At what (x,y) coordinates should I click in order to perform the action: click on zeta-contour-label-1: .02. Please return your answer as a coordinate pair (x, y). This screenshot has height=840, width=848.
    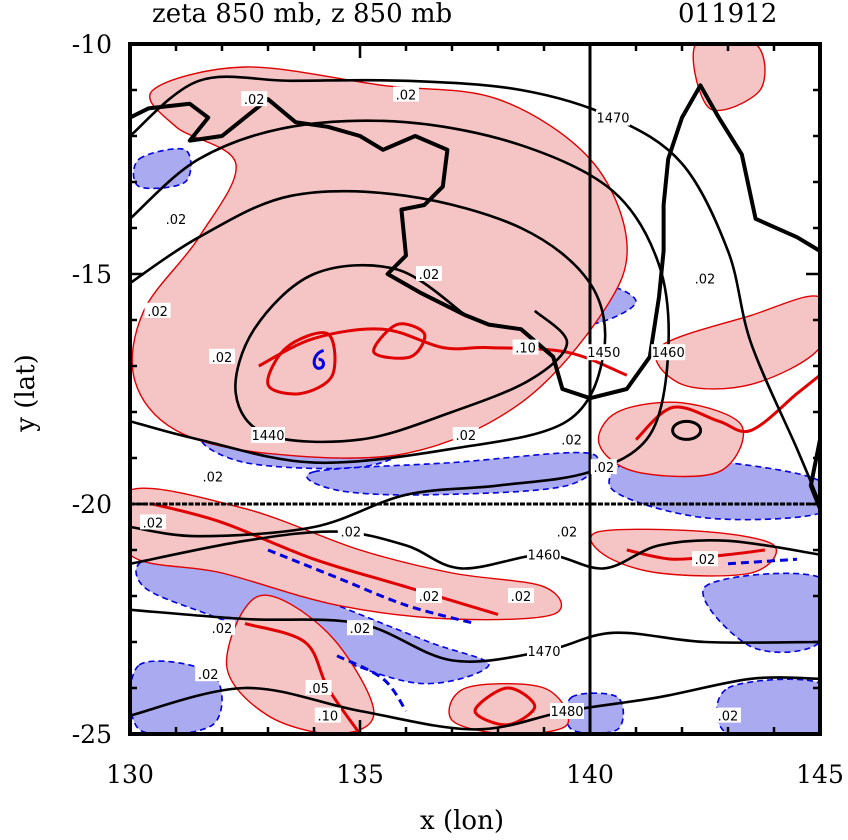
    Looking at the image, I should click on (406, 96).